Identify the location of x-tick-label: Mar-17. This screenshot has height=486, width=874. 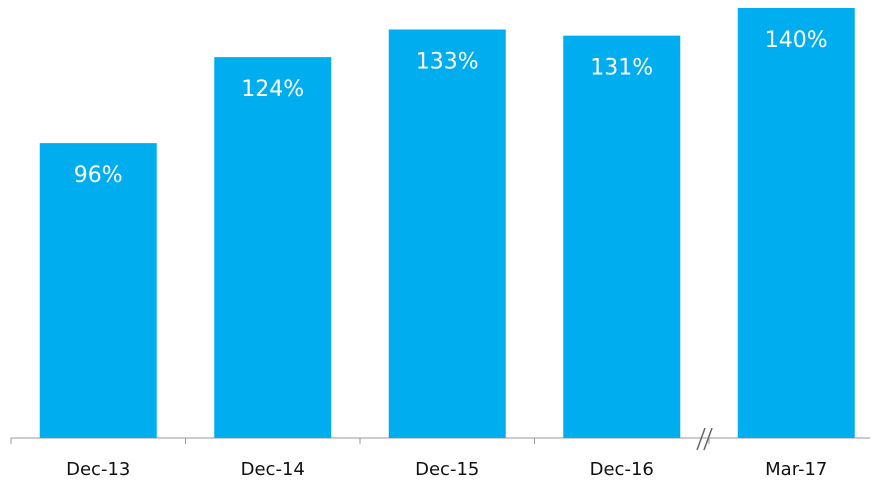
(796, 469).